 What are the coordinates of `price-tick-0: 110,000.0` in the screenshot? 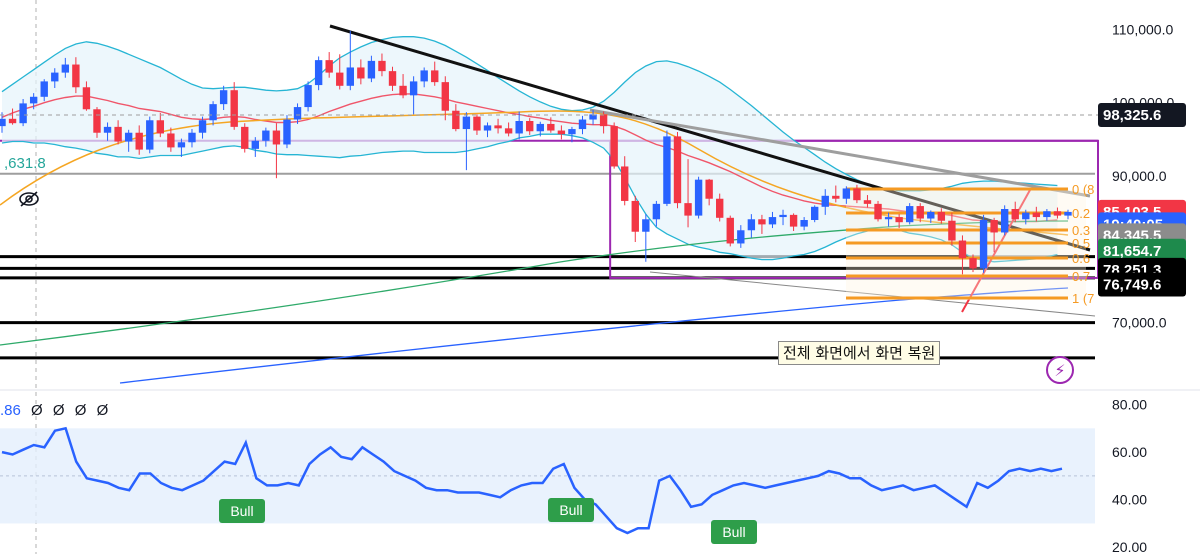 It's located at (1142, 29).